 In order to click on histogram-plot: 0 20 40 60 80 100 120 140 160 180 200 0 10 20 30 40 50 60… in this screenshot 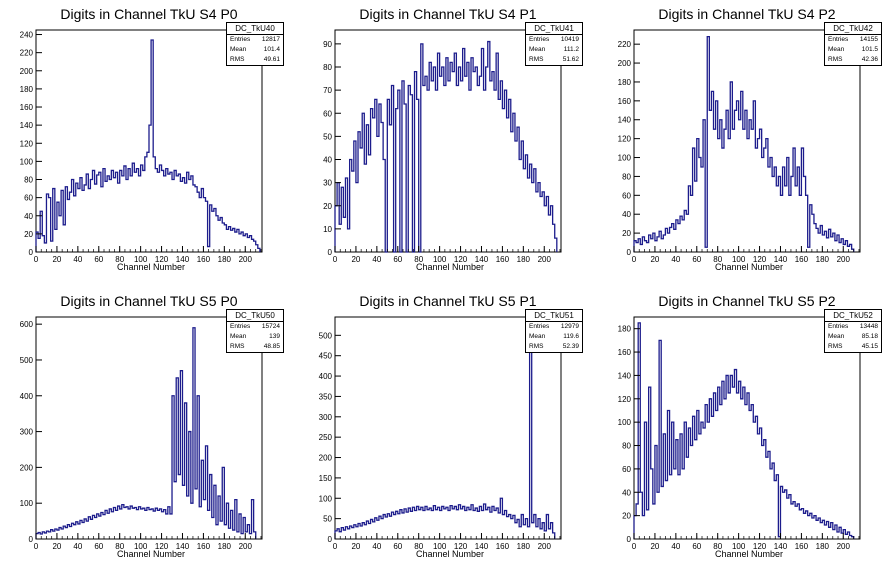, I will do `click(442, 146)`.